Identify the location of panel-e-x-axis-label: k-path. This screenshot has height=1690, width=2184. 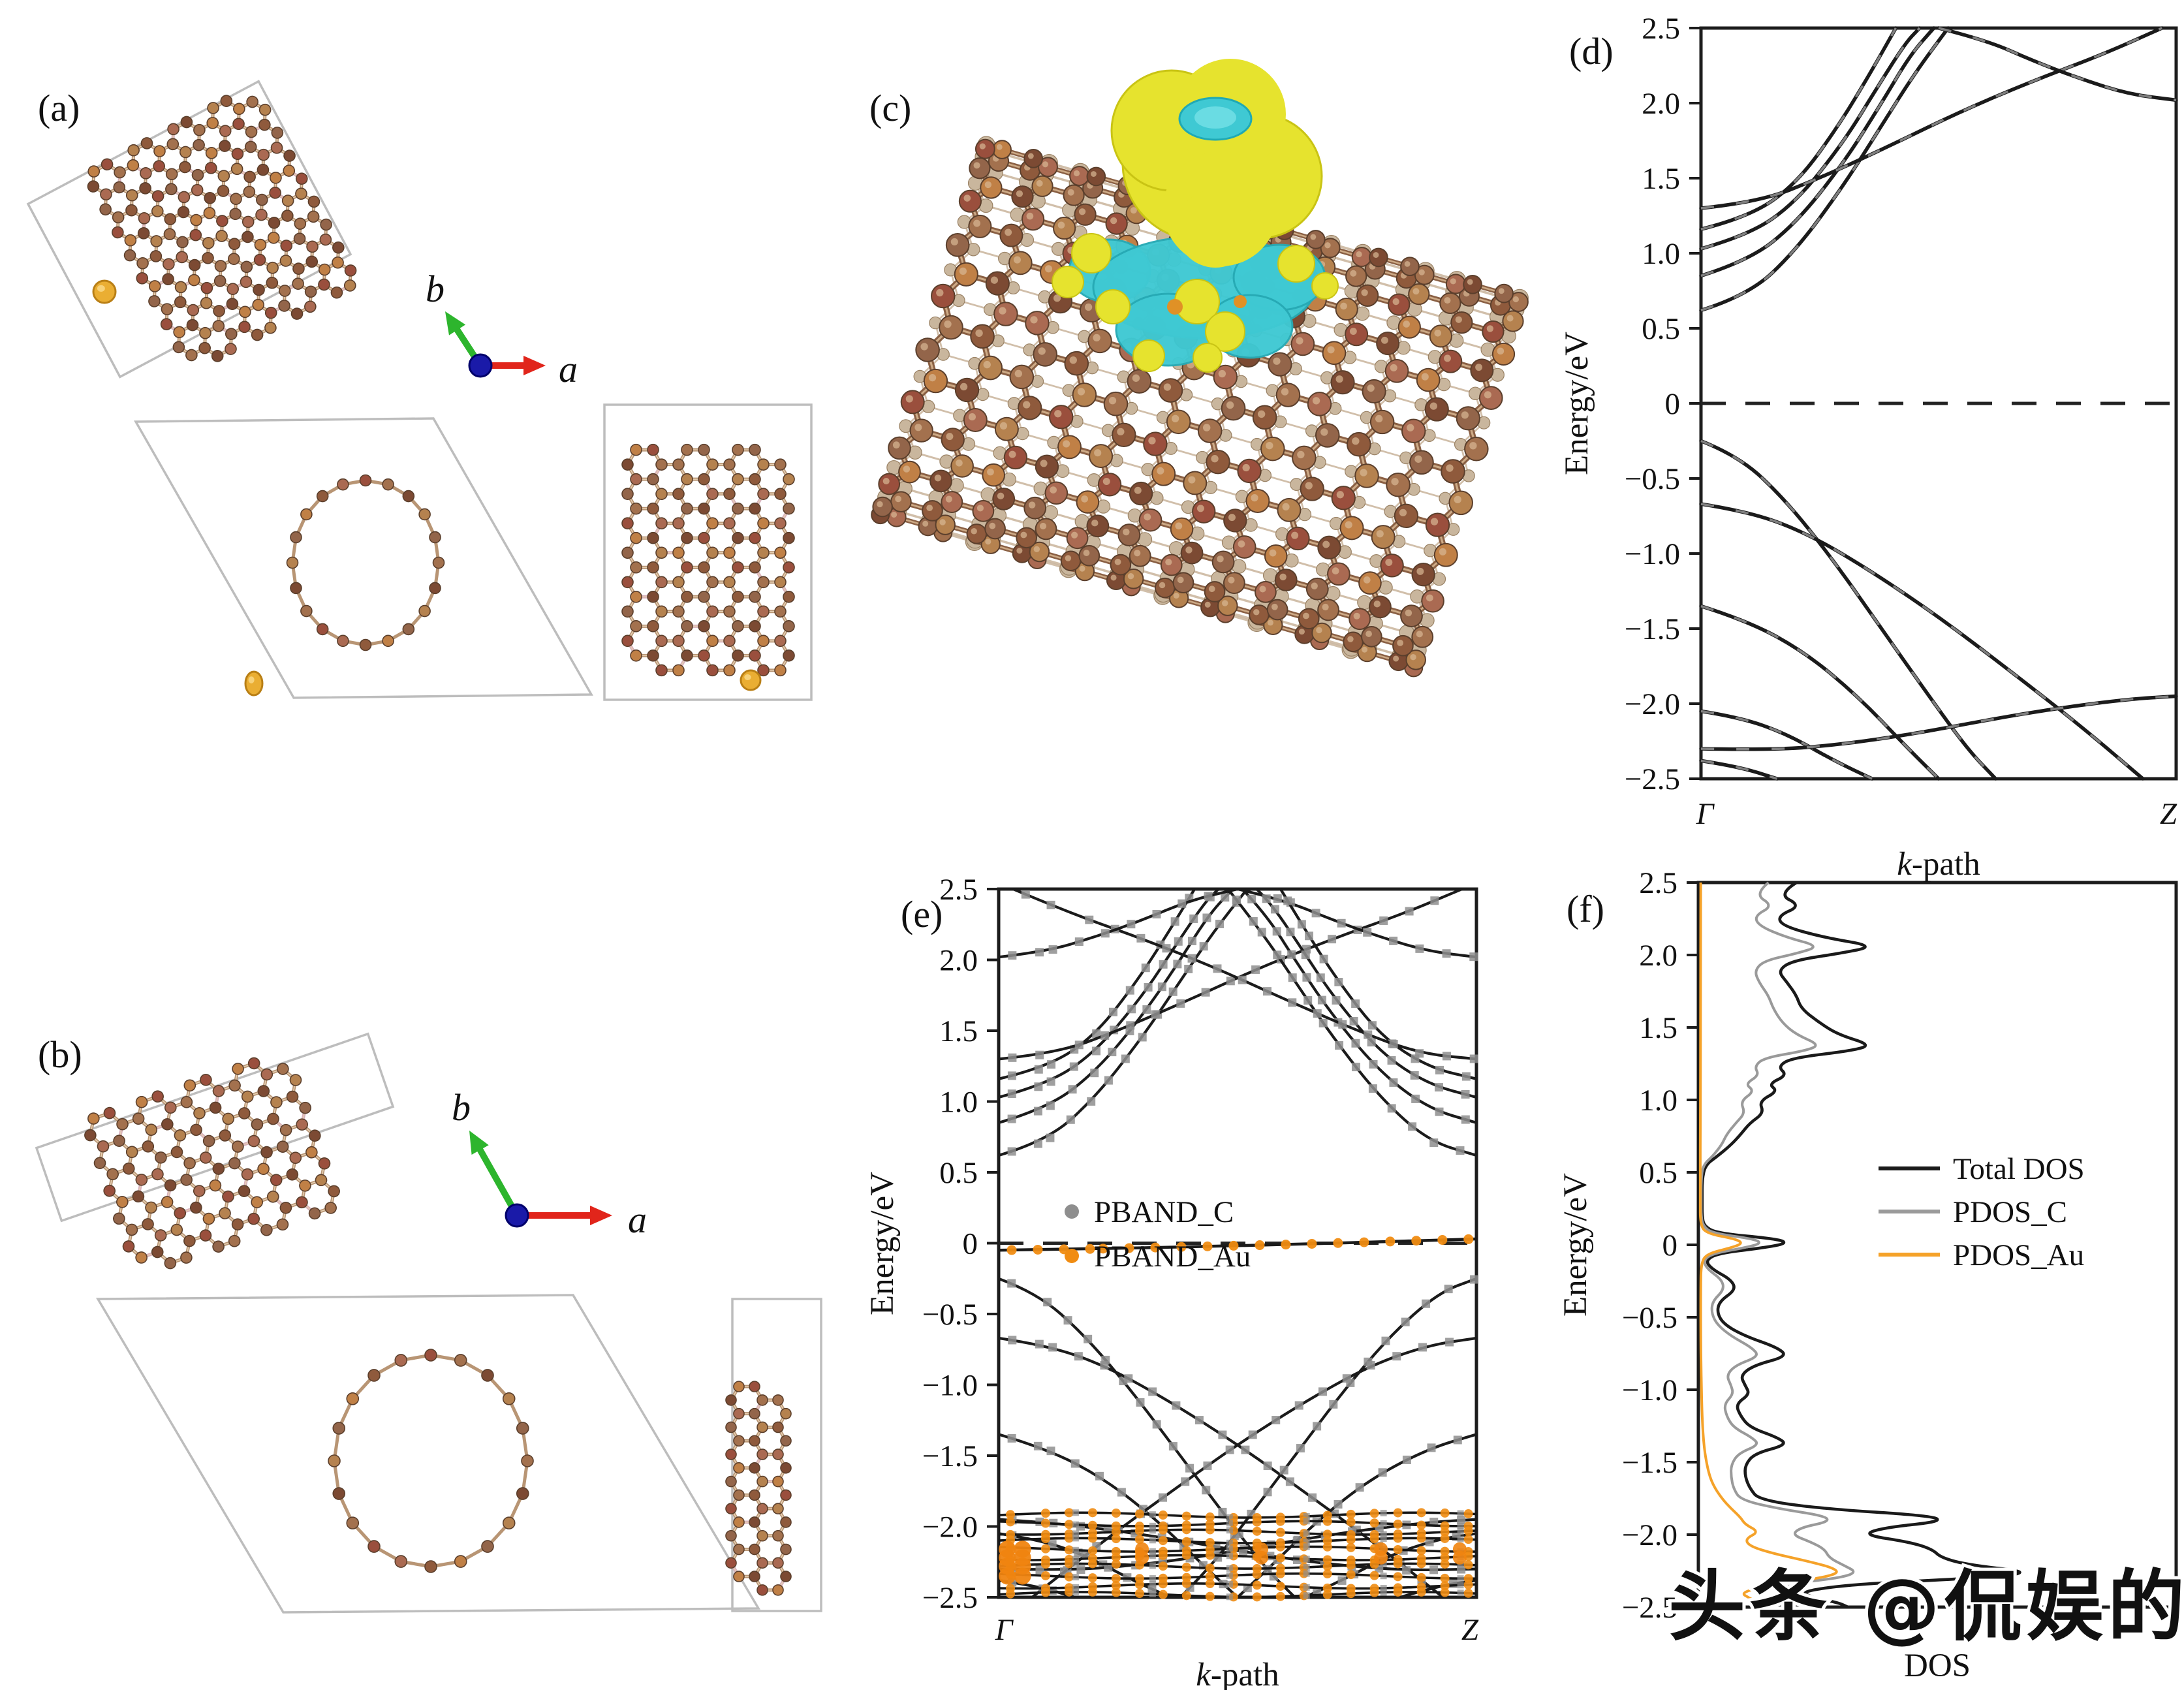
(1238, 1673).